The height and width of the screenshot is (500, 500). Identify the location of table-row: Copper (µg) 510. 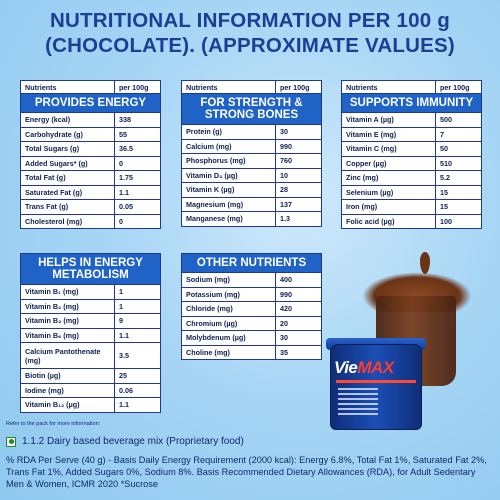
(411, 163).